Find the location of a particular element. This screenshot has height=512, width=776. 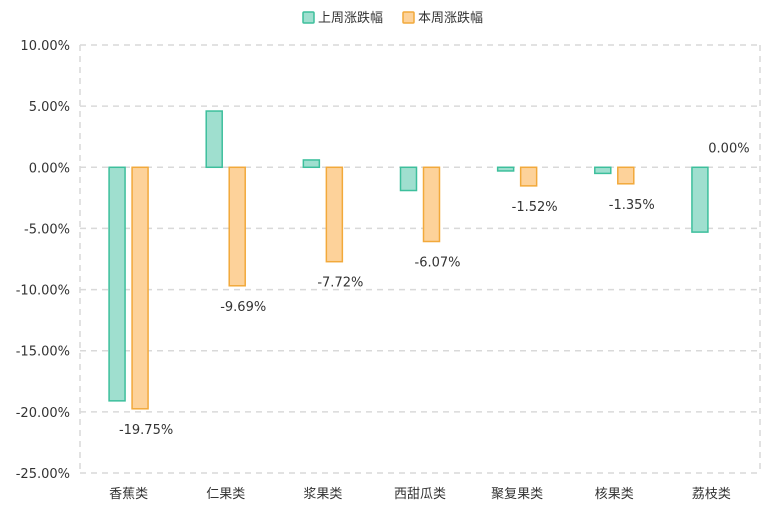

data-label: -1.52% is located at coordinates (535, 207).